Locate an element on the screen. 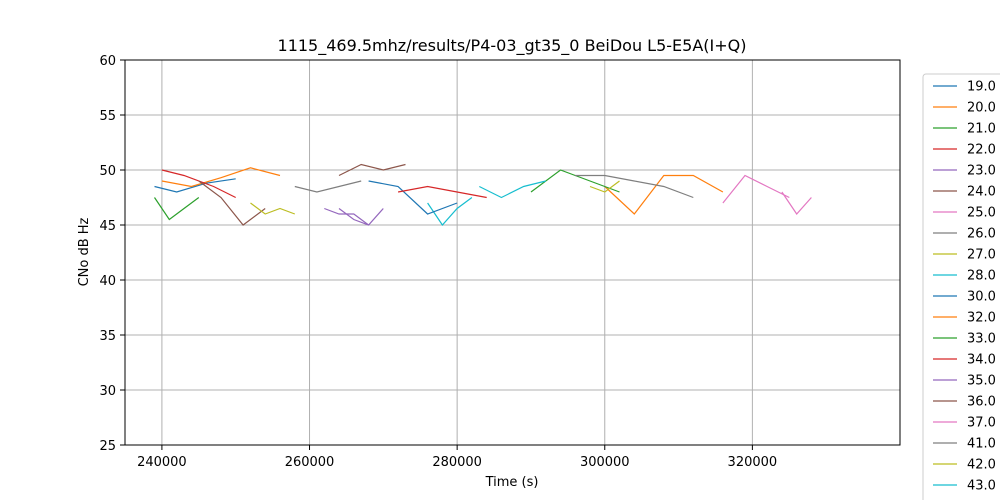 This screenshot has width=1000, height=500. legend-label: 33.0 is located at coordinates (981, 339).